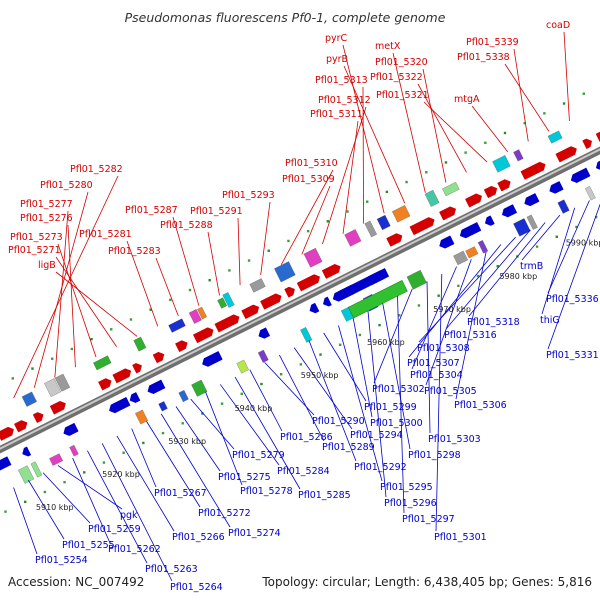  I want to click on reverse-gene-label: Pfl01_5318, so click(493, 322).